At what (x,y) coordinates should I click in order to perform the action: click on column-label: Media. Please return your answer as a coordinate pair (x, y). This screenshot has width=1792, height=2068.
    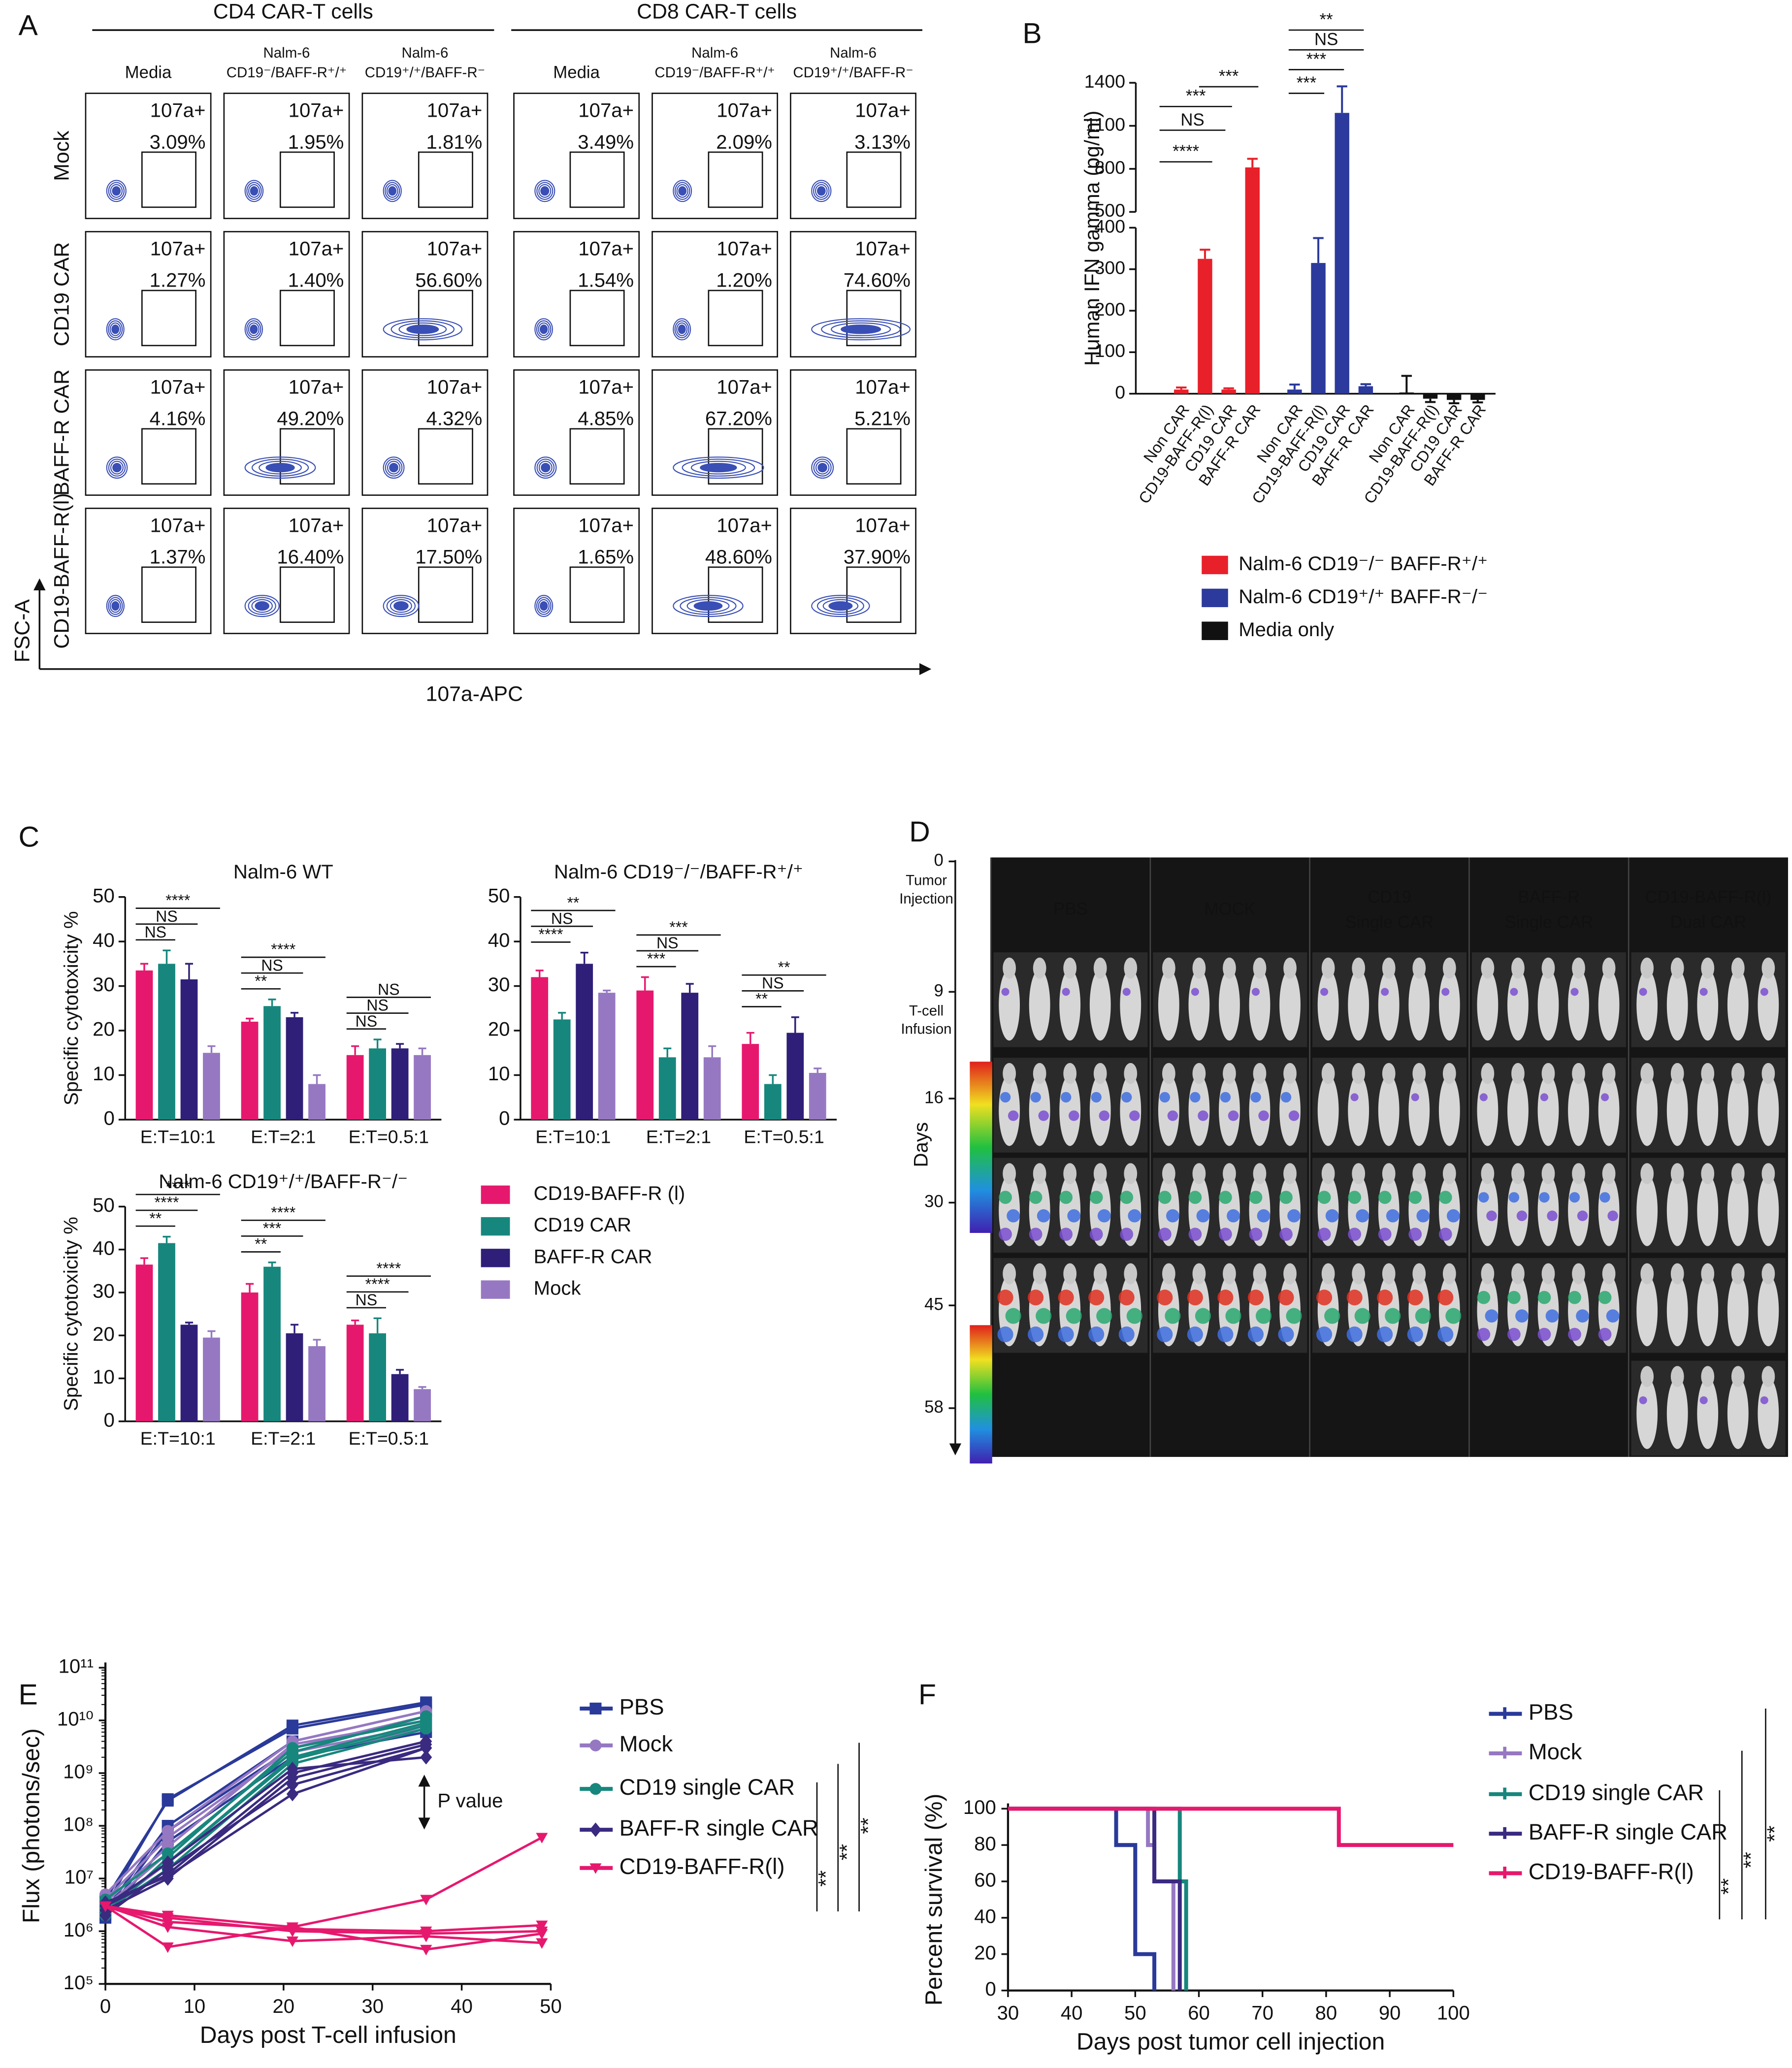
    Looking at the image, I should click on (149, 73).